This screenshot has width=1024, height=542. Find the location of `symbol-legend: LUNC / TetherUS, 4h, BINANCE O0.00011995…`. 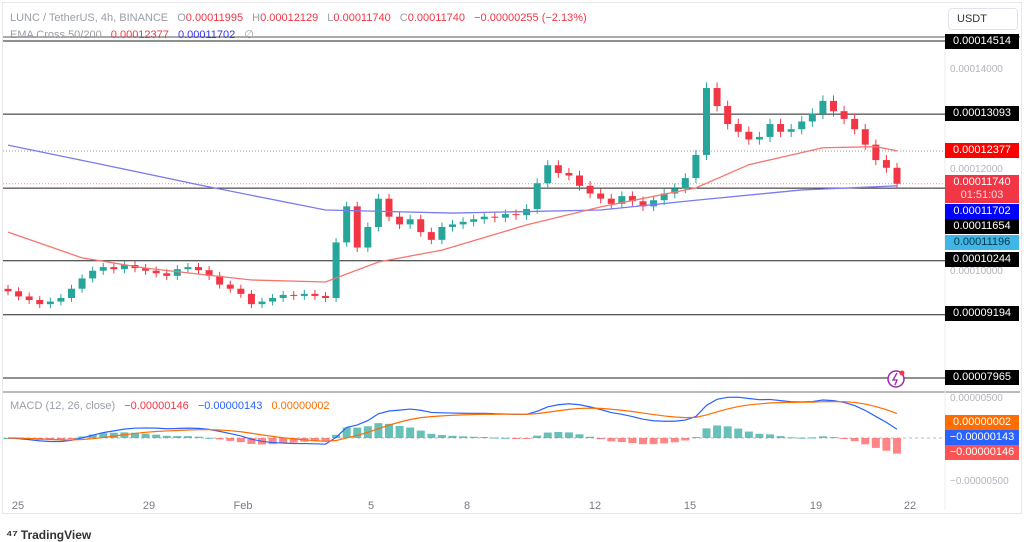

symbol-legend: LUNC / TetherUS, 4h, BINANCE O0.00011995… is located at coordinates (298, 18).